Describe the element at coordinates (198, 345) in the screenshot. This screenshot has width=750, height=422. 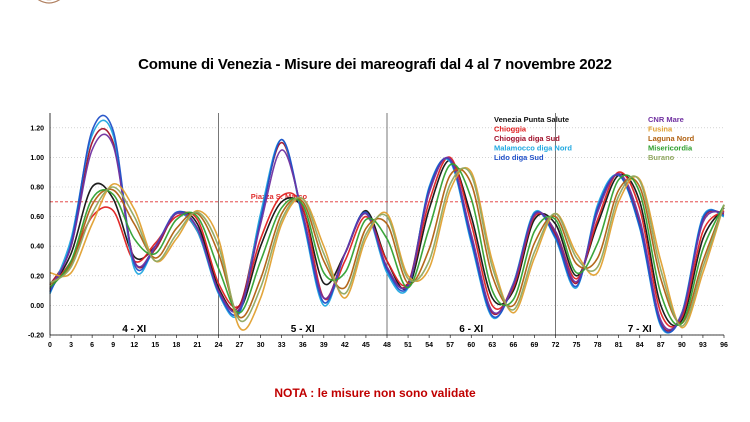
I see `x-tick-label: 21` at that location.